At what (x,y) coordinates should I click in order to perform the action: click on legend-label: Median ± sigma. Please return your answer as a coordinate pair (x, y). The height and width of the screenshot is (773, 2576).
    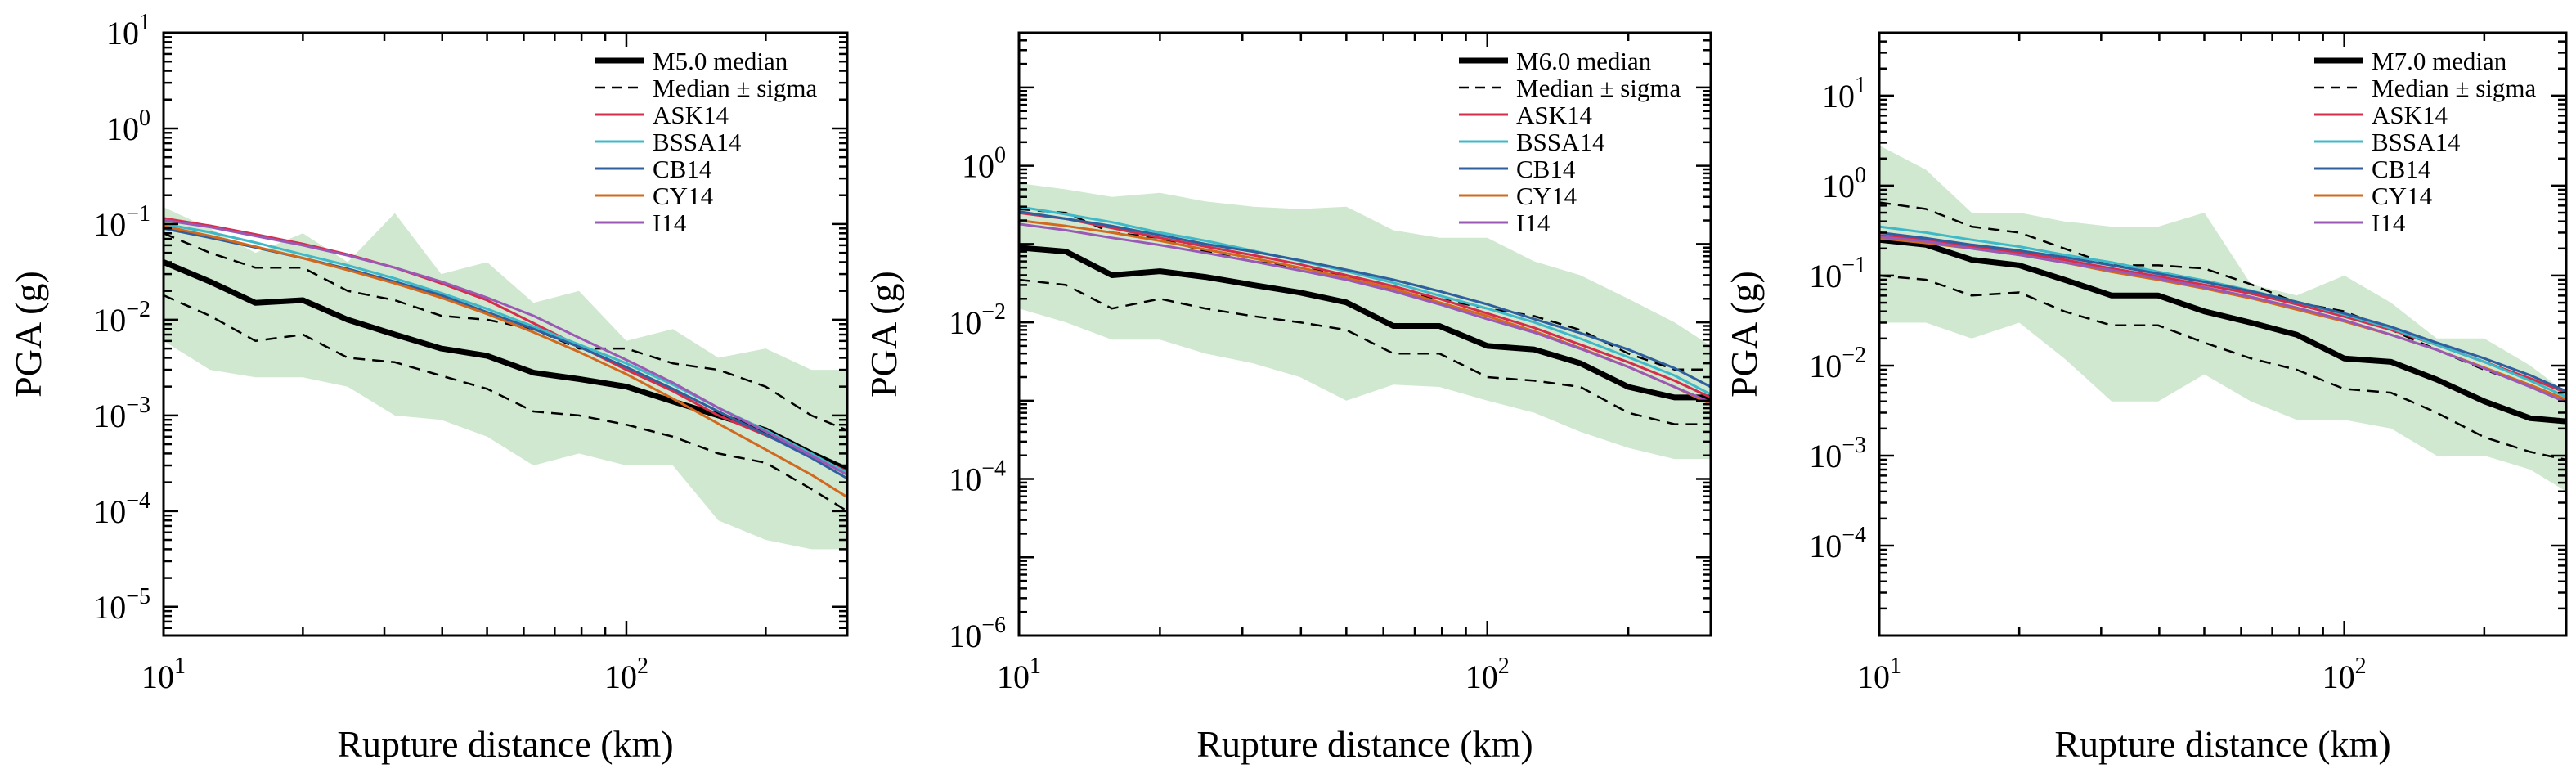
    Looking at the image, I should click on (735, 88).